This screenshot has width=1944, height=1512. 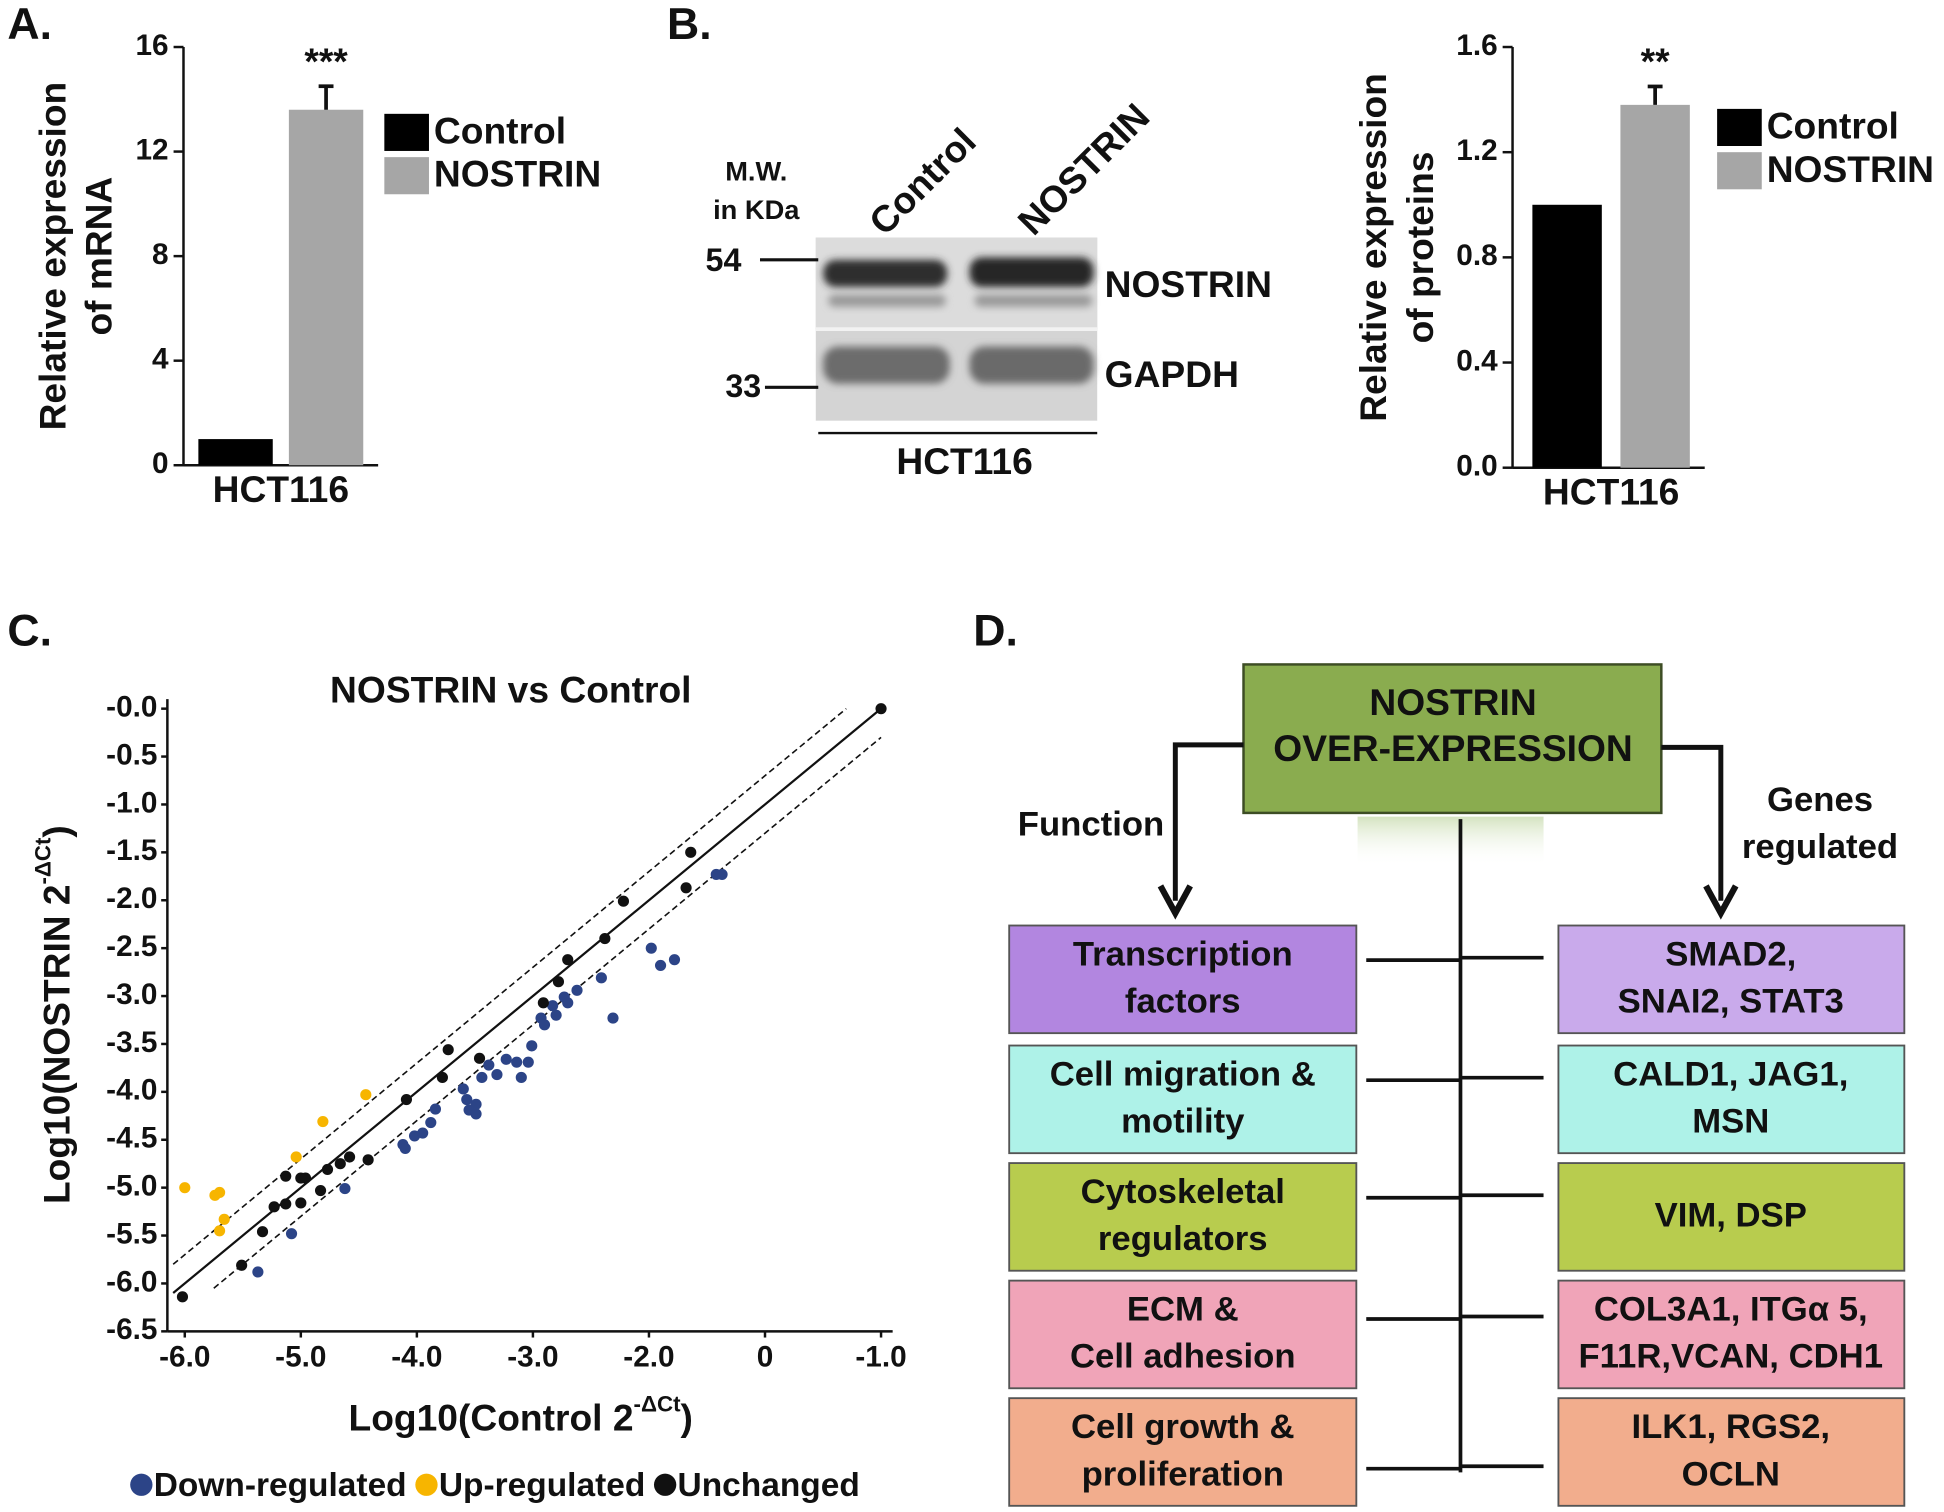 What do you see at coordinates (326, 61) in the screenshot?
I see `significance: ***` at bounding box center [326, 61].